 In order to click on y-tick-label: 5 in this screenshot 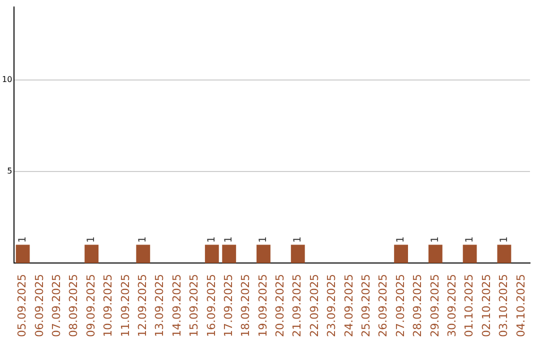, I will do `click(9, 171)`.